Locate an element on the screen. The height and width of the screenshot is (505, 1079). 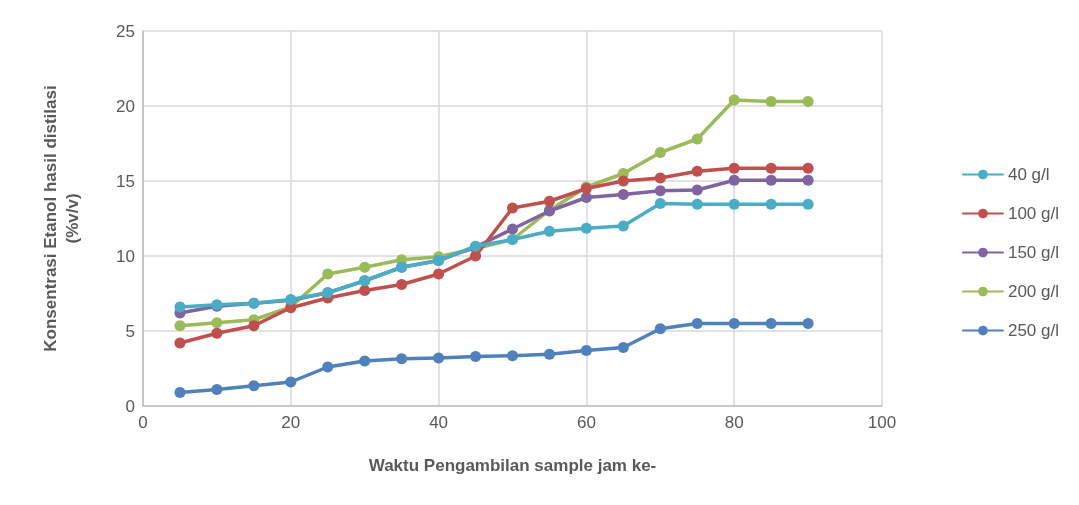
y-tick-label: 15 is located at coordinates (125, 181).